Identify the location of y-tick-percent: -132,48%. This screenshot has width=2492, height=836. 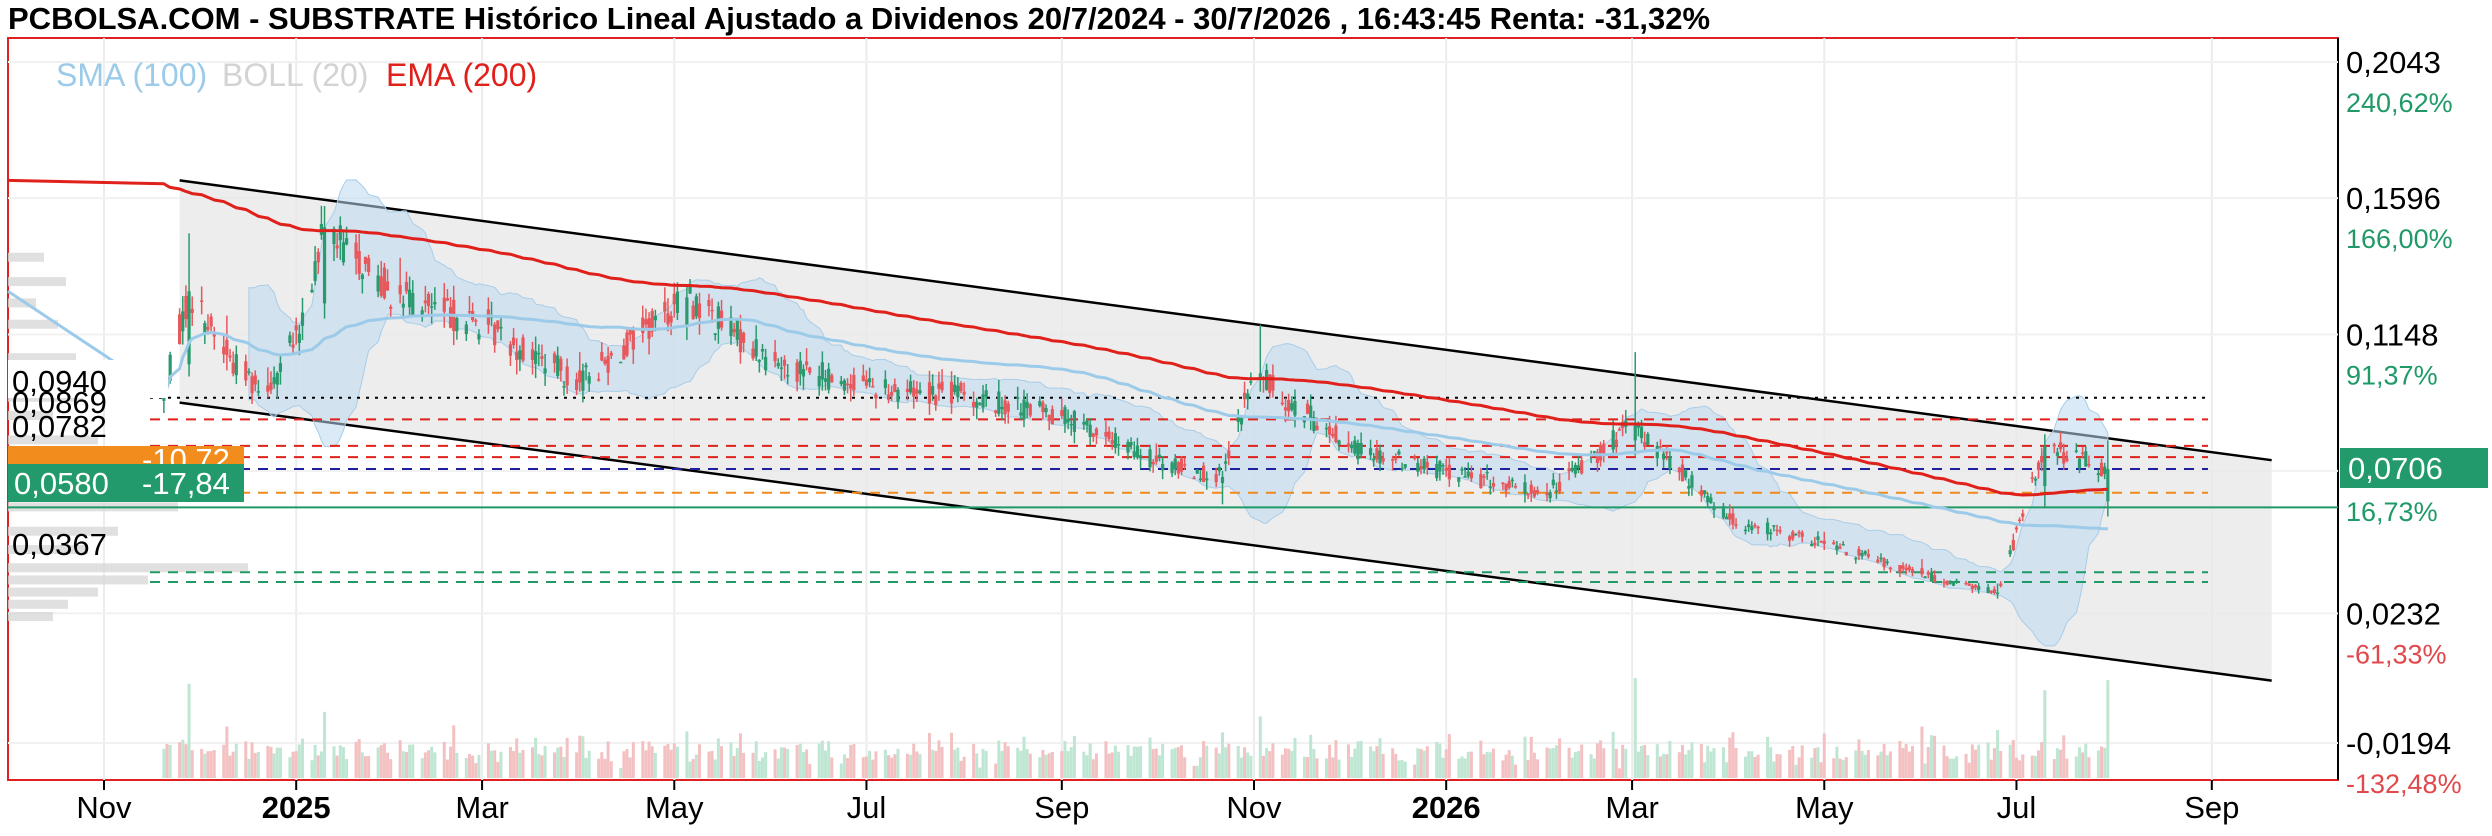
(2404, 784).